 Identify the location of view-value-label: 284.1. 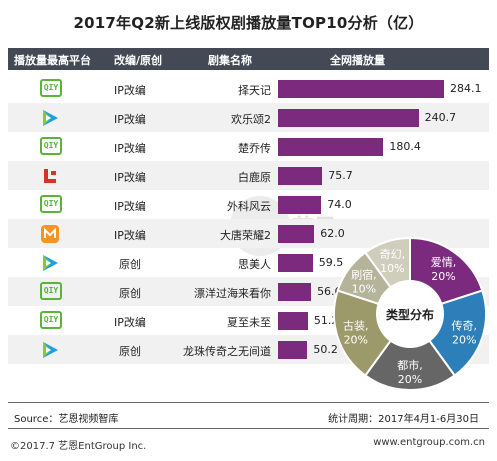
(466, 88).